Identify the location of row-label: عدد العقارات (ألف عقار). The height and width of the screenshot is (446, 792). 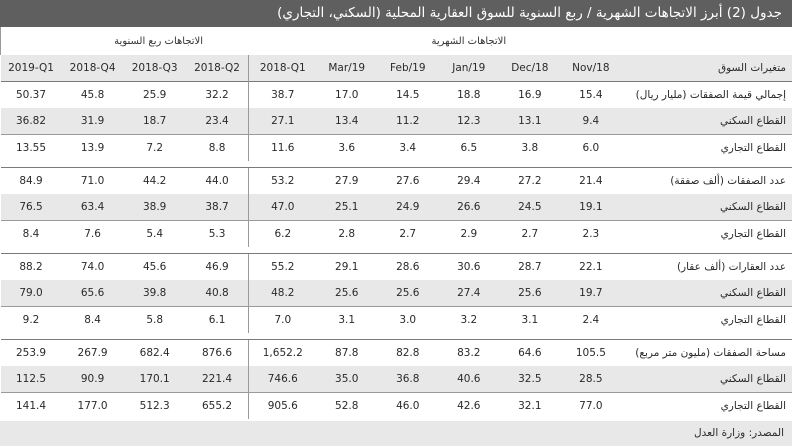
(706, 266).